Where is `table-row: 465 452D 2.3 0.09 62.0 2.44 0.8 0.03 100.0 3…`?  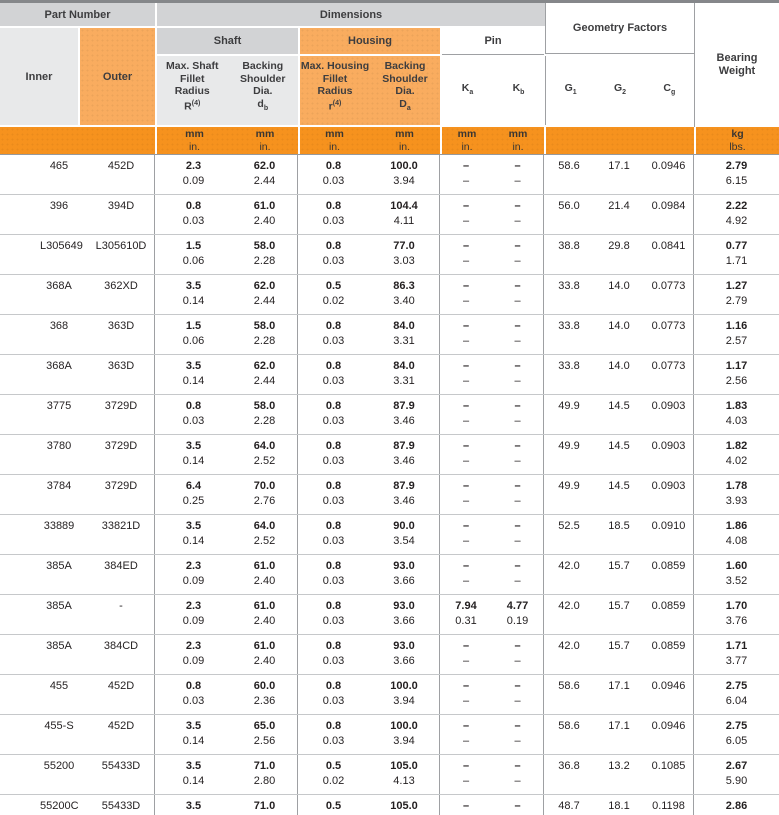
table-row: 465 452D 2.3 0.09 62.0 2.44 0.8 0.03 100.0 3… is located at coordinates (389, 175).